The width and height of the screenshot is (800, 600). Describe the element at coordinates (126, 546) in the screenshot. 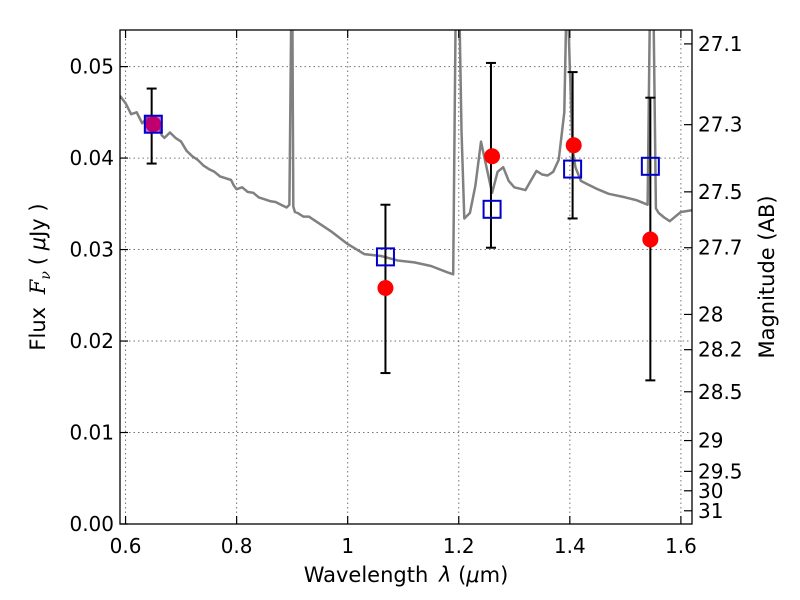

I see `x-tick-label: 0.6` at that location.